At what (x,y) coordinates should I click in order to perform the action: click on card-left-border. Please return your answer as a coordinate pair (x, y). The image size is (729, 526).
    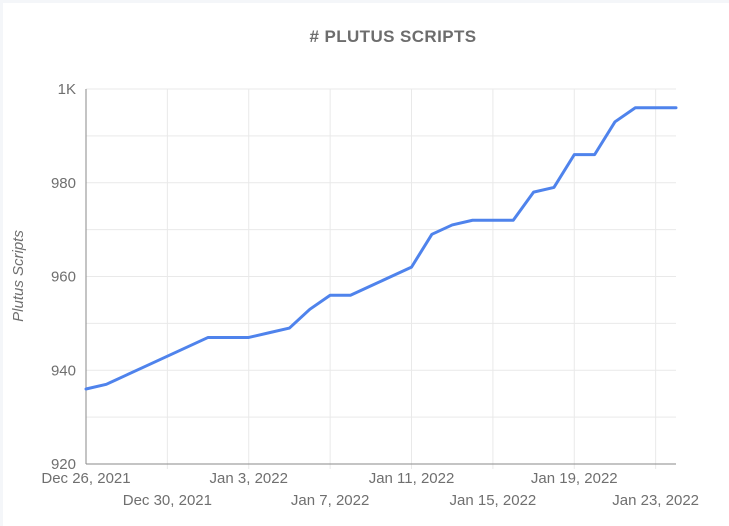
    Looking at the image, I should click on (1, 263).